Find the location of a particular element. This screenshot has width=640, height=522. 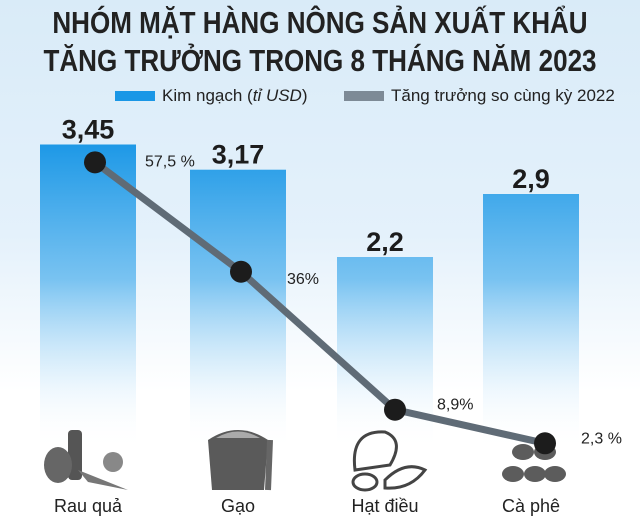

rice-sack-icon is located at coordinates (240, 460).